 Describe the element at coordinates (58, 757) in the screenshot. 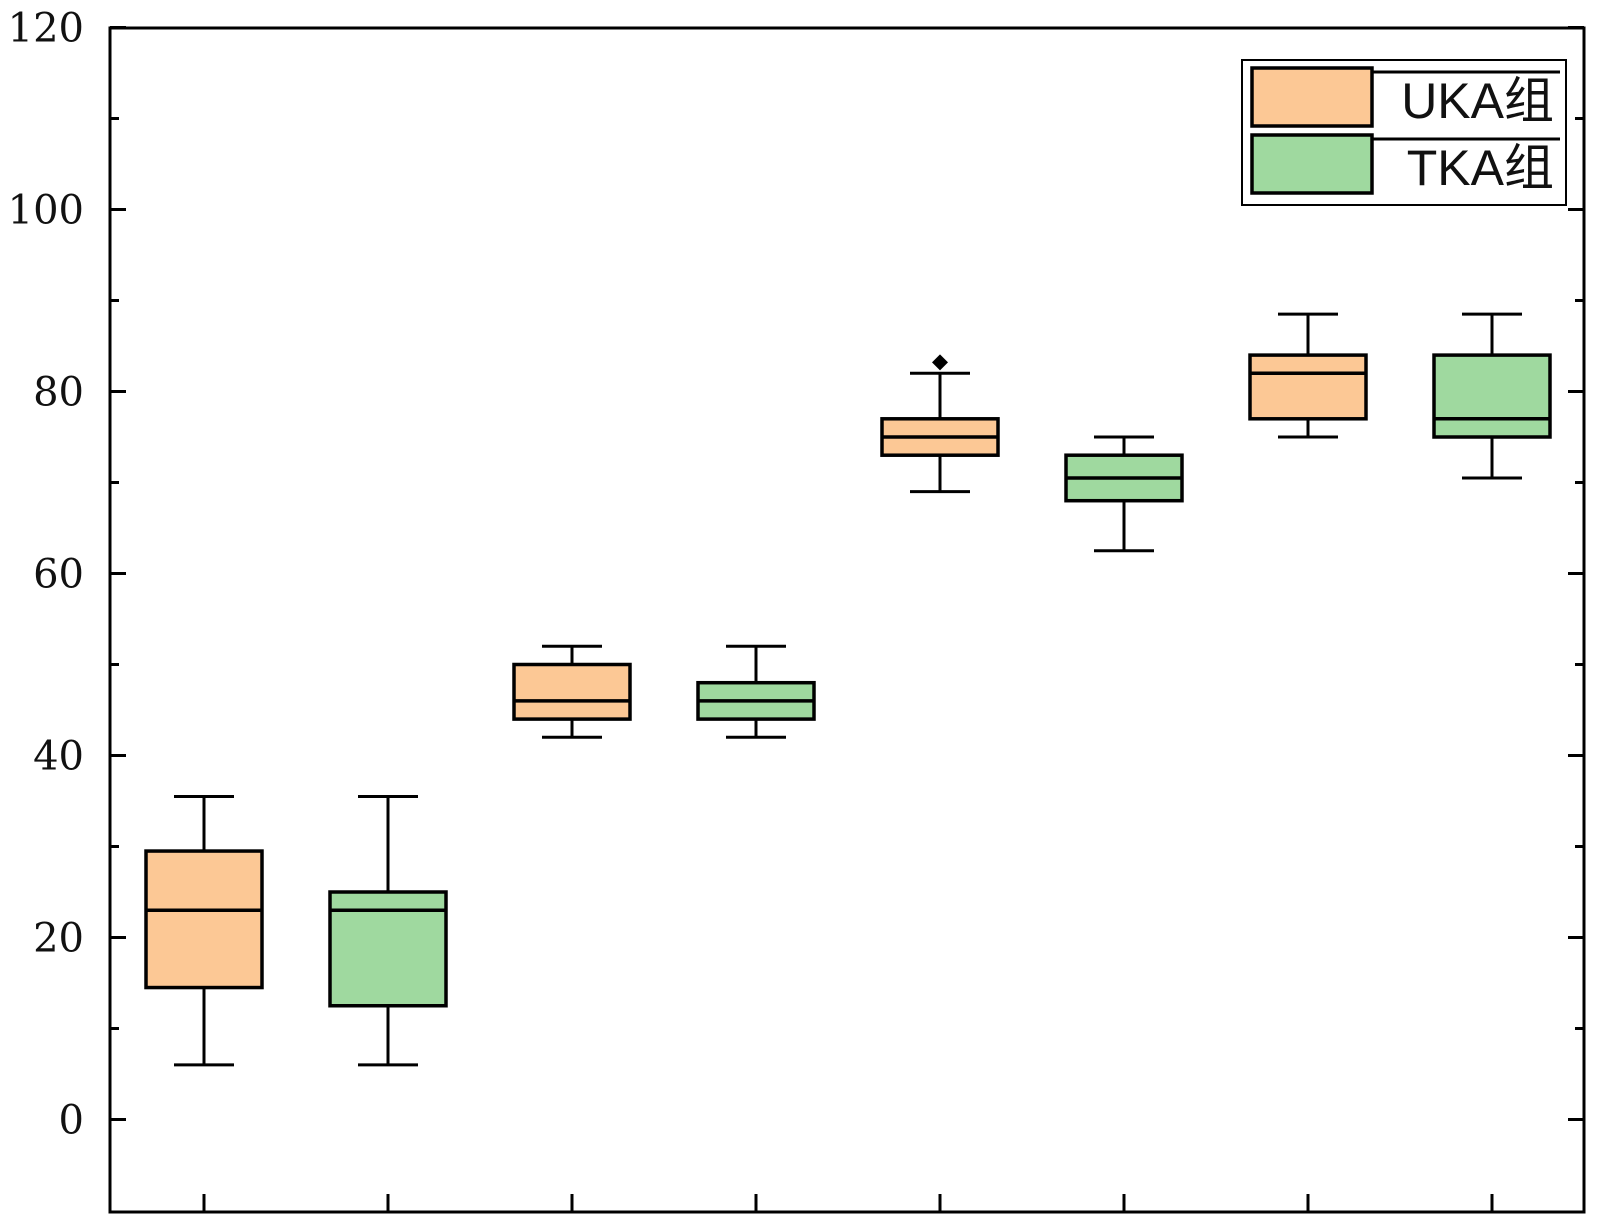

I see `y-tick-label: 40` at that location.